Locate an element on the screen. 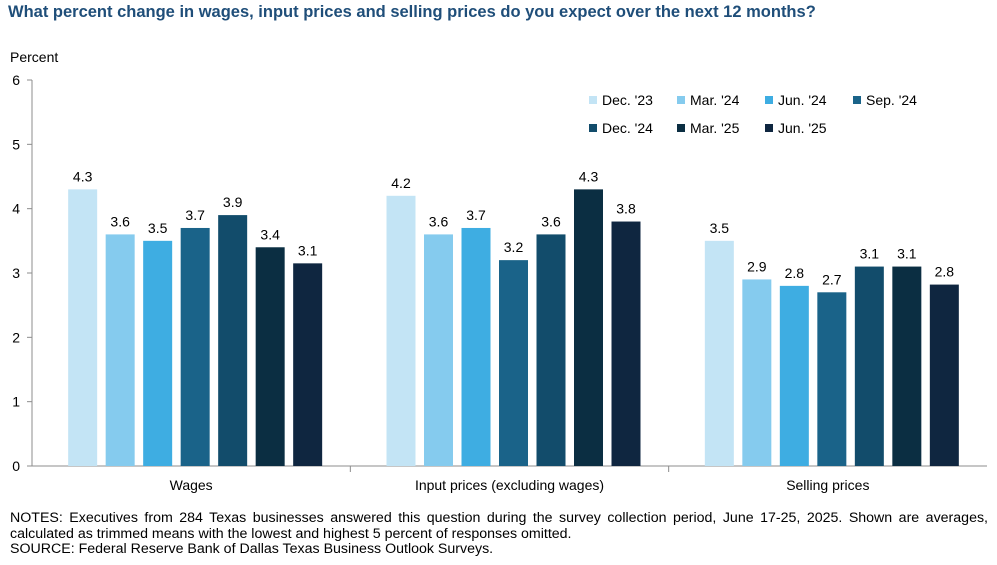 This screenshot has height=565, width=997. y-tick-label: 0 is located at coordinates (16, 466).